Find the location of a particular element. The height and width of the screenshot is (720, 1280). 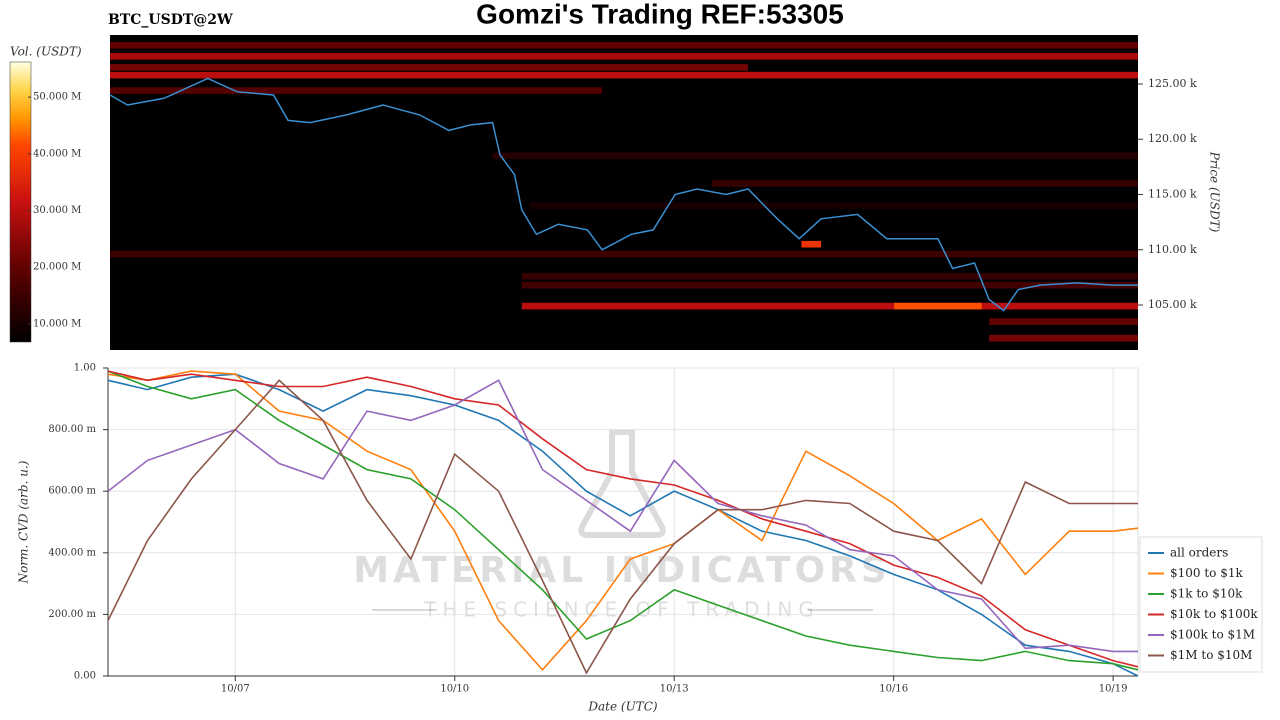

y-tick-label: 110.00 k is located at coordinates (1172, 249).